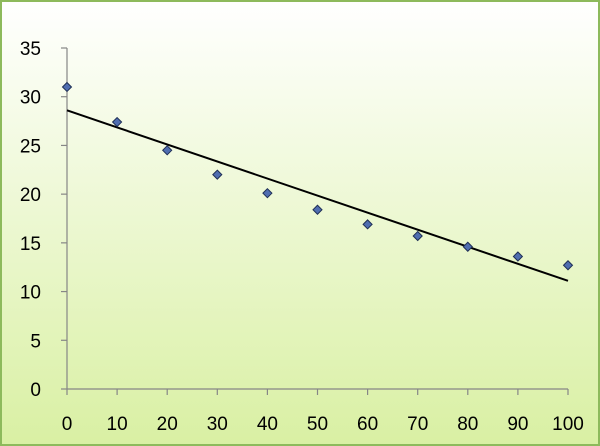 The image size is (600, 446). What do you see at coordinates (568, 424) in the screenshot?
I see `x-tick-label: 100` at bounding box center [568, 424].